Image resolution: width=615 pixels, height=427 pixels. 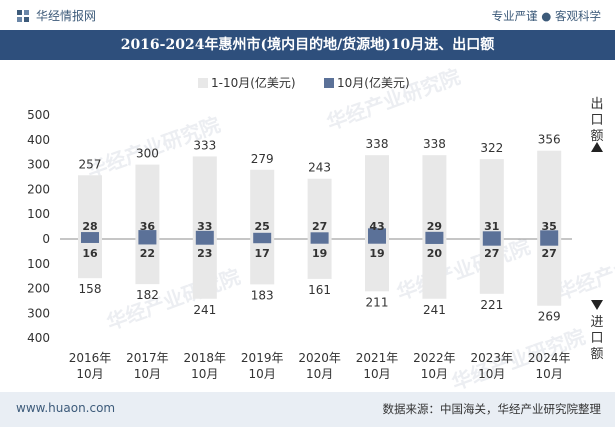 I want to click on x-tick-label-line: 2017年, so click(x=147, y=358).